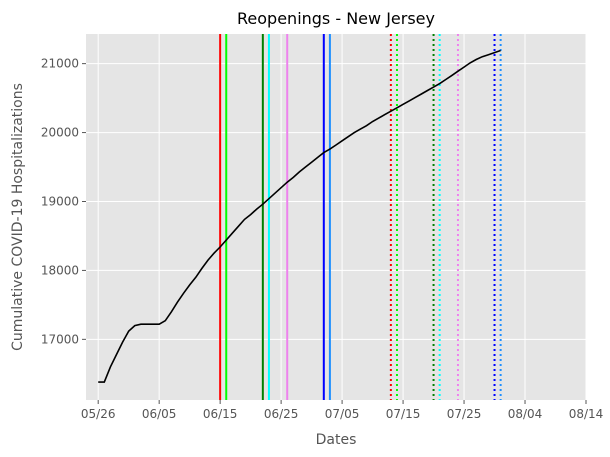  What do you see at coordinates (60, 133) in the screenshot?
I see `y-tick-label: 20000` at bounding box center [60, 133].